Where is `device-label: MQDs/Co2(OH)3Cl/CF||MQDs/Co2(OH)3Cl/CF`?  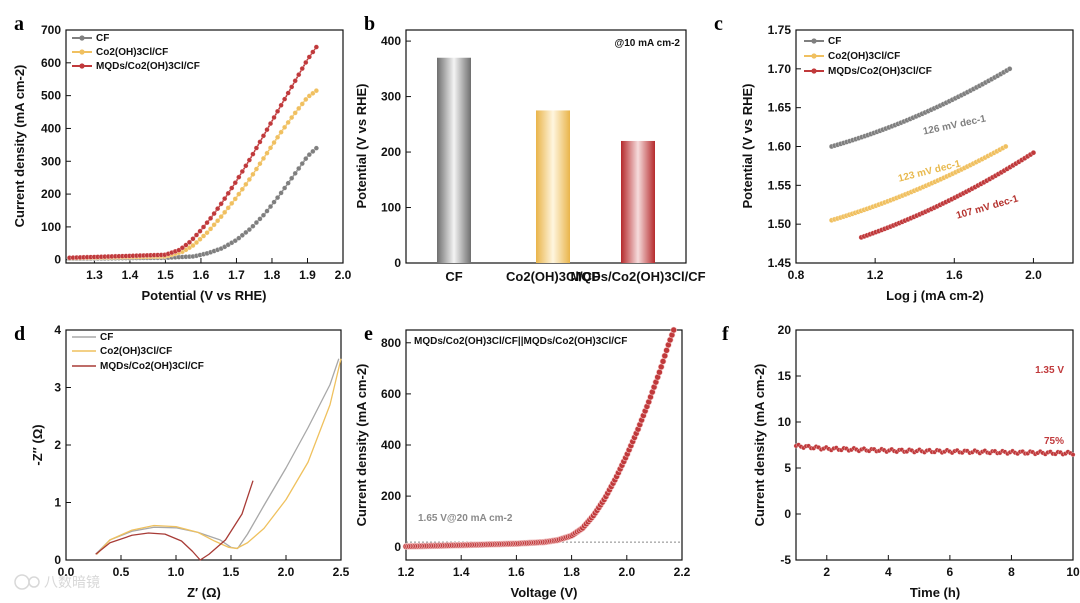
device-label: MQDs/Co2(OH)3Cl/CF||MQDs/Co2(OH)3Cl/CF is located at coordinates (520, 341).